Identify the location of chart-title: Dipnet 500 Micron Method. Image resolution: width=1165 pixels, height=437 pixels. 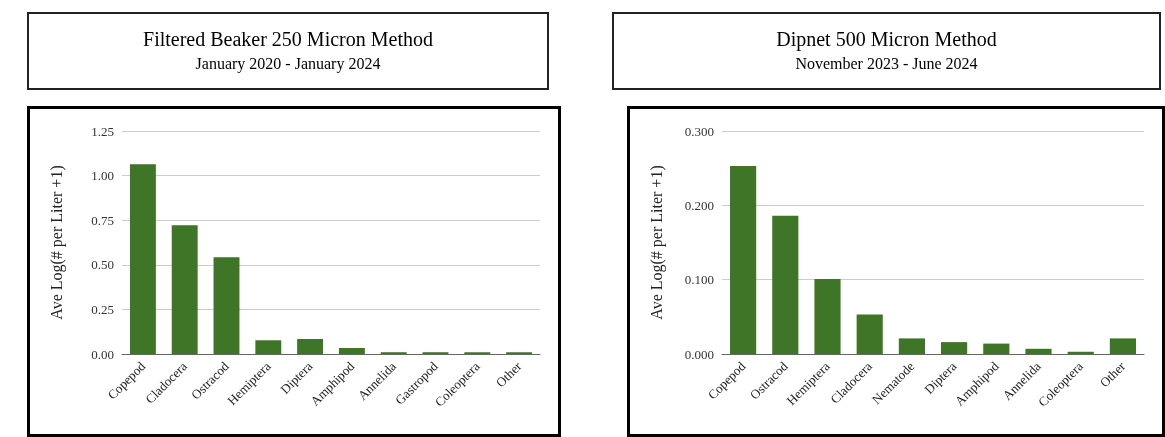
(886, 39).